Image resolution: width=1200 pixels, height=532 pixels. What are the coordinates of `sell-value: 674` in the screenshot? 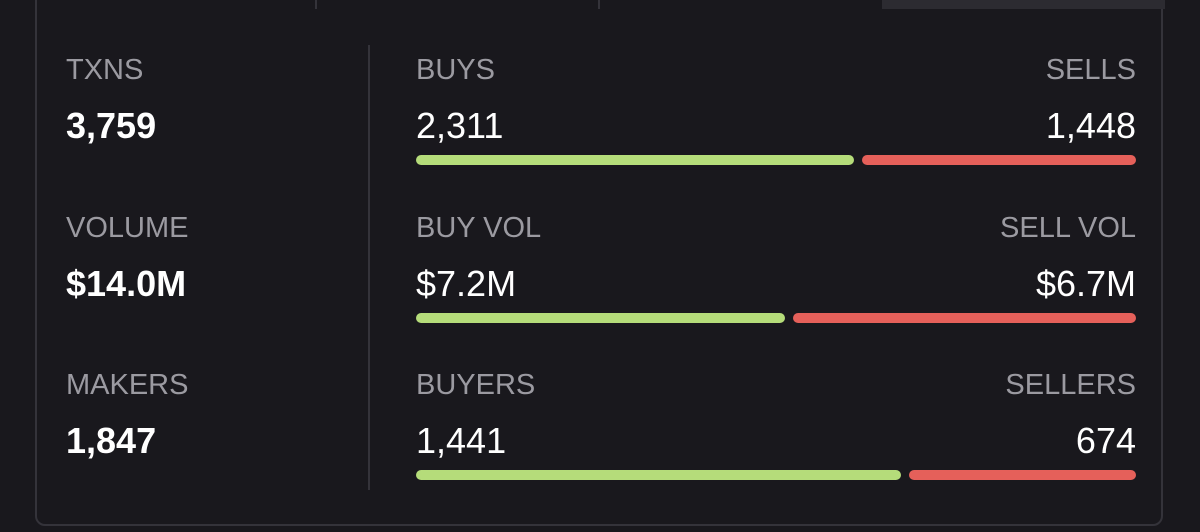 It's located at (1105, 440).